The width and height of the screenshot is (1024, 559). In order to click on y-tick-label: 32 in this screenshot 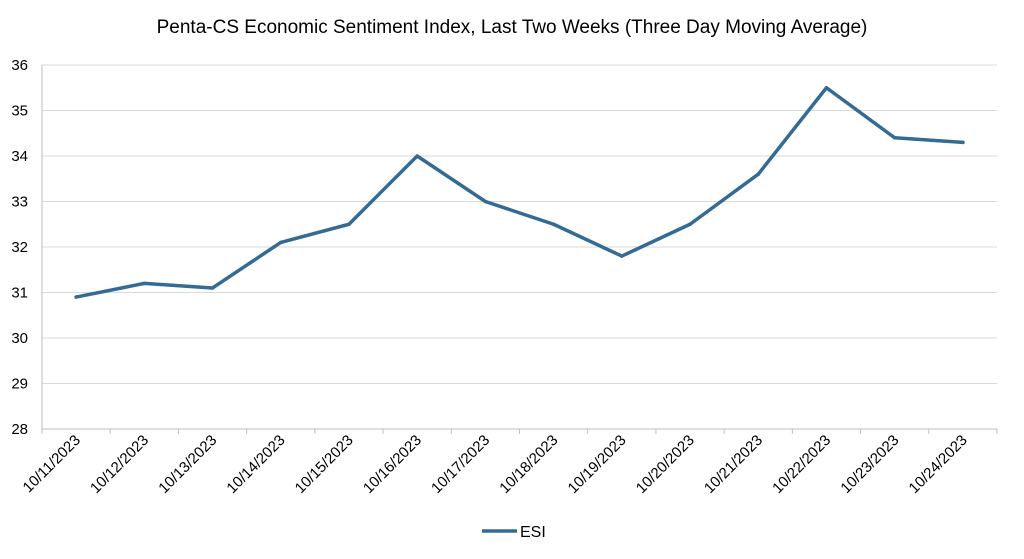, I will do `click(19, 247)`.